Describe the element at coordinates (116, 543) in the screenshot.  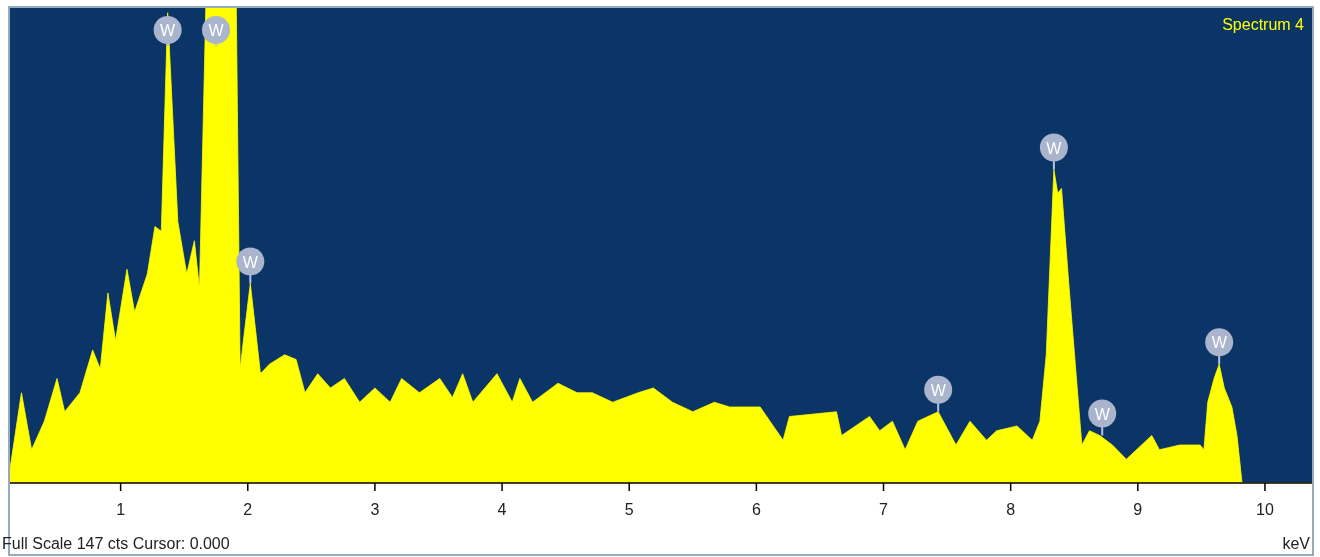
I see `text: Full Scale 147 cts Cursor: 0.000` at that location.